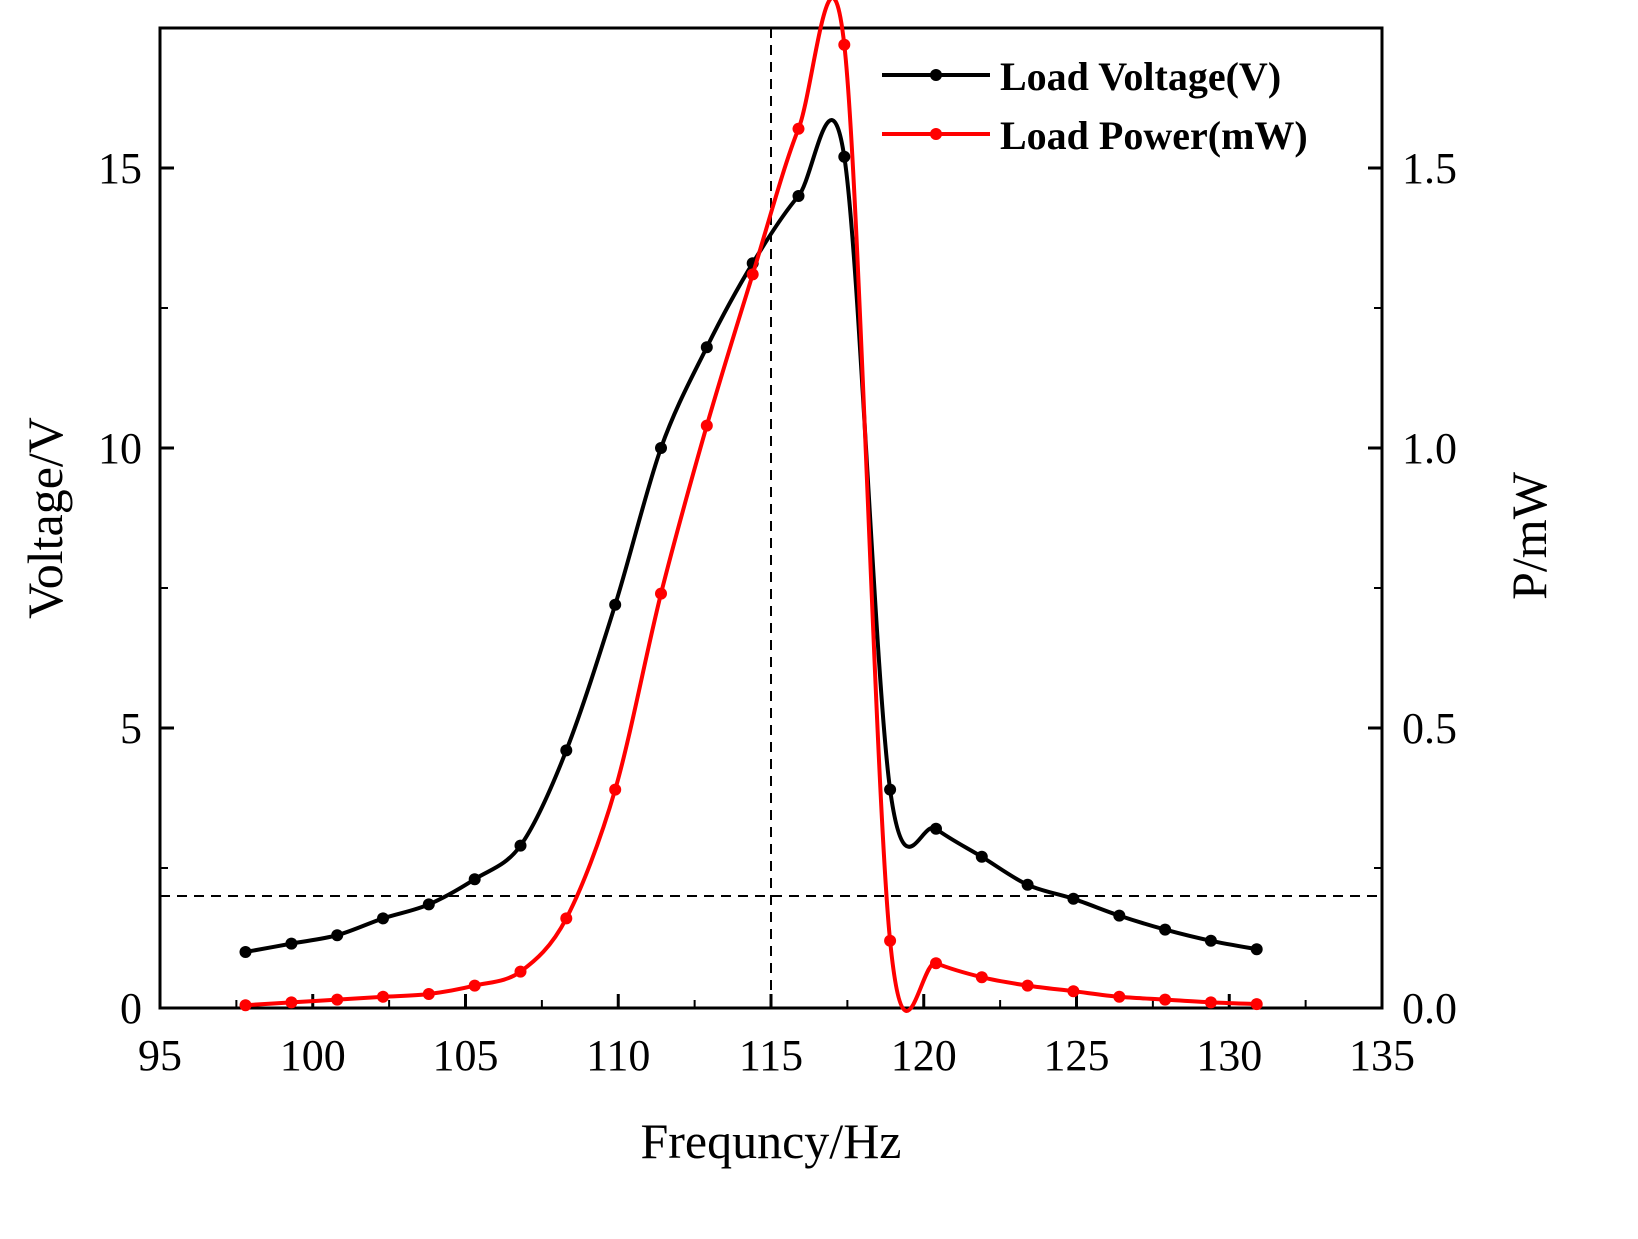  I want to click on y-tick-label: 0, so click(131, 1008).